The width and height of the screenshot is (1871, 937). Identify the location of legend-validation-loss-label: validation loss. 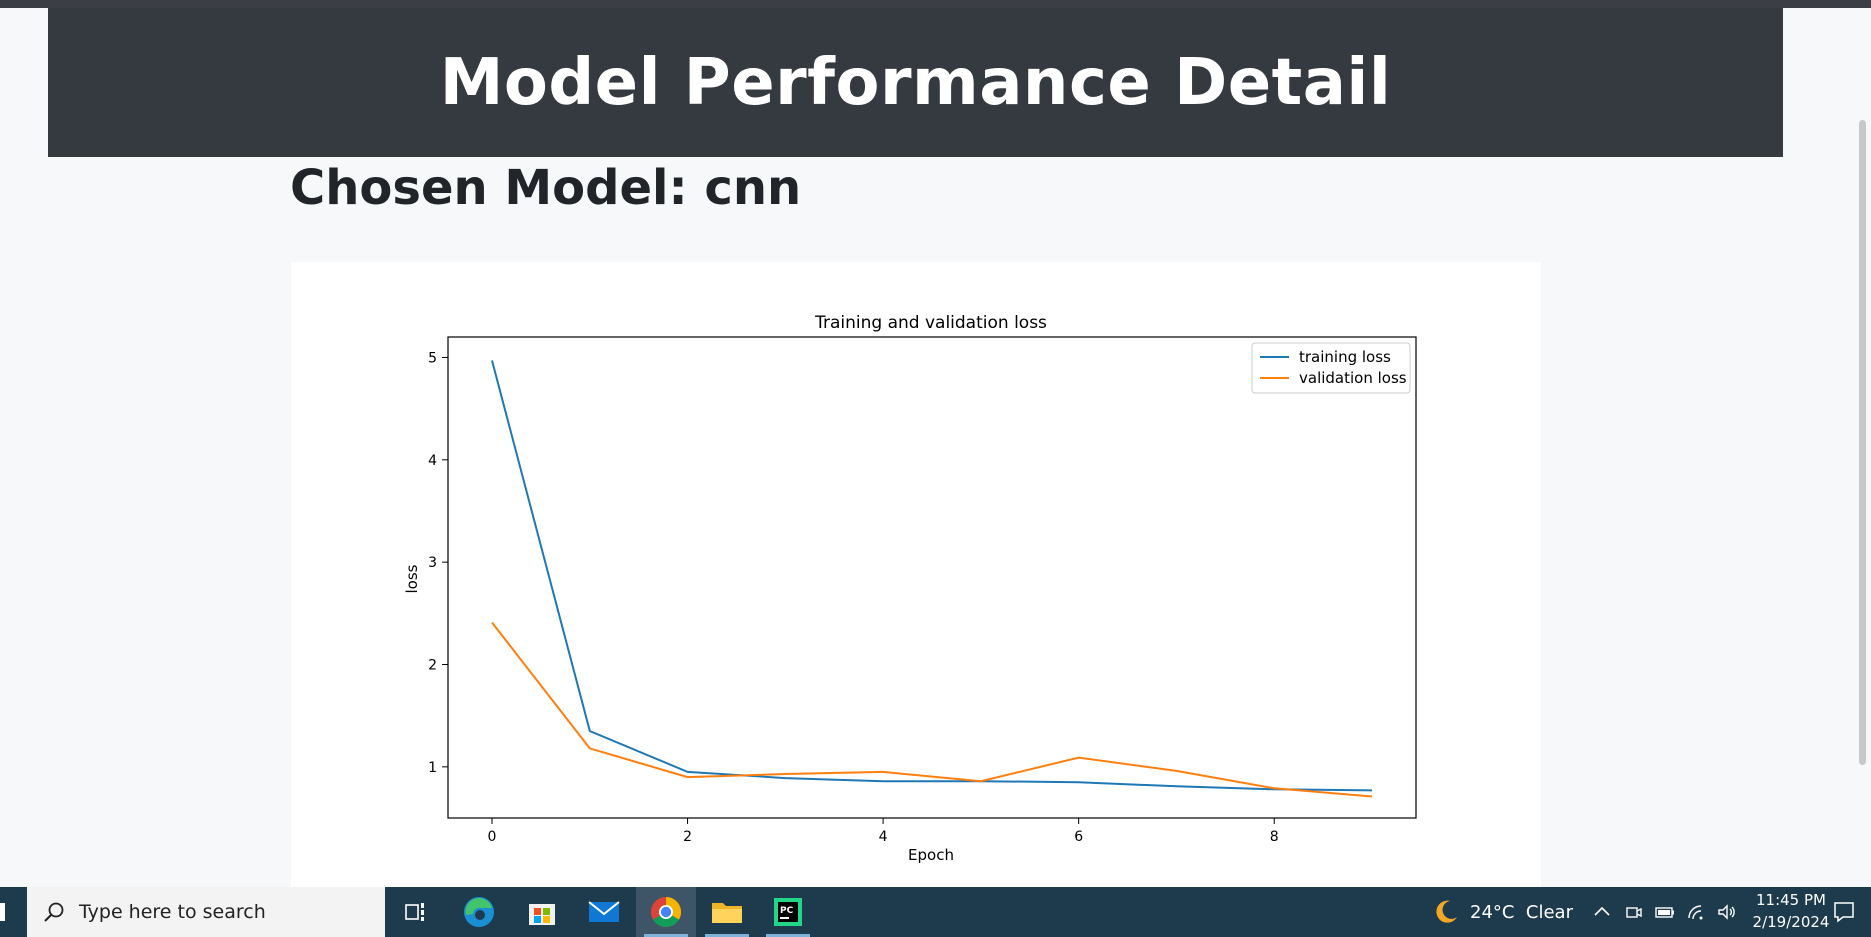
(1353, 378).